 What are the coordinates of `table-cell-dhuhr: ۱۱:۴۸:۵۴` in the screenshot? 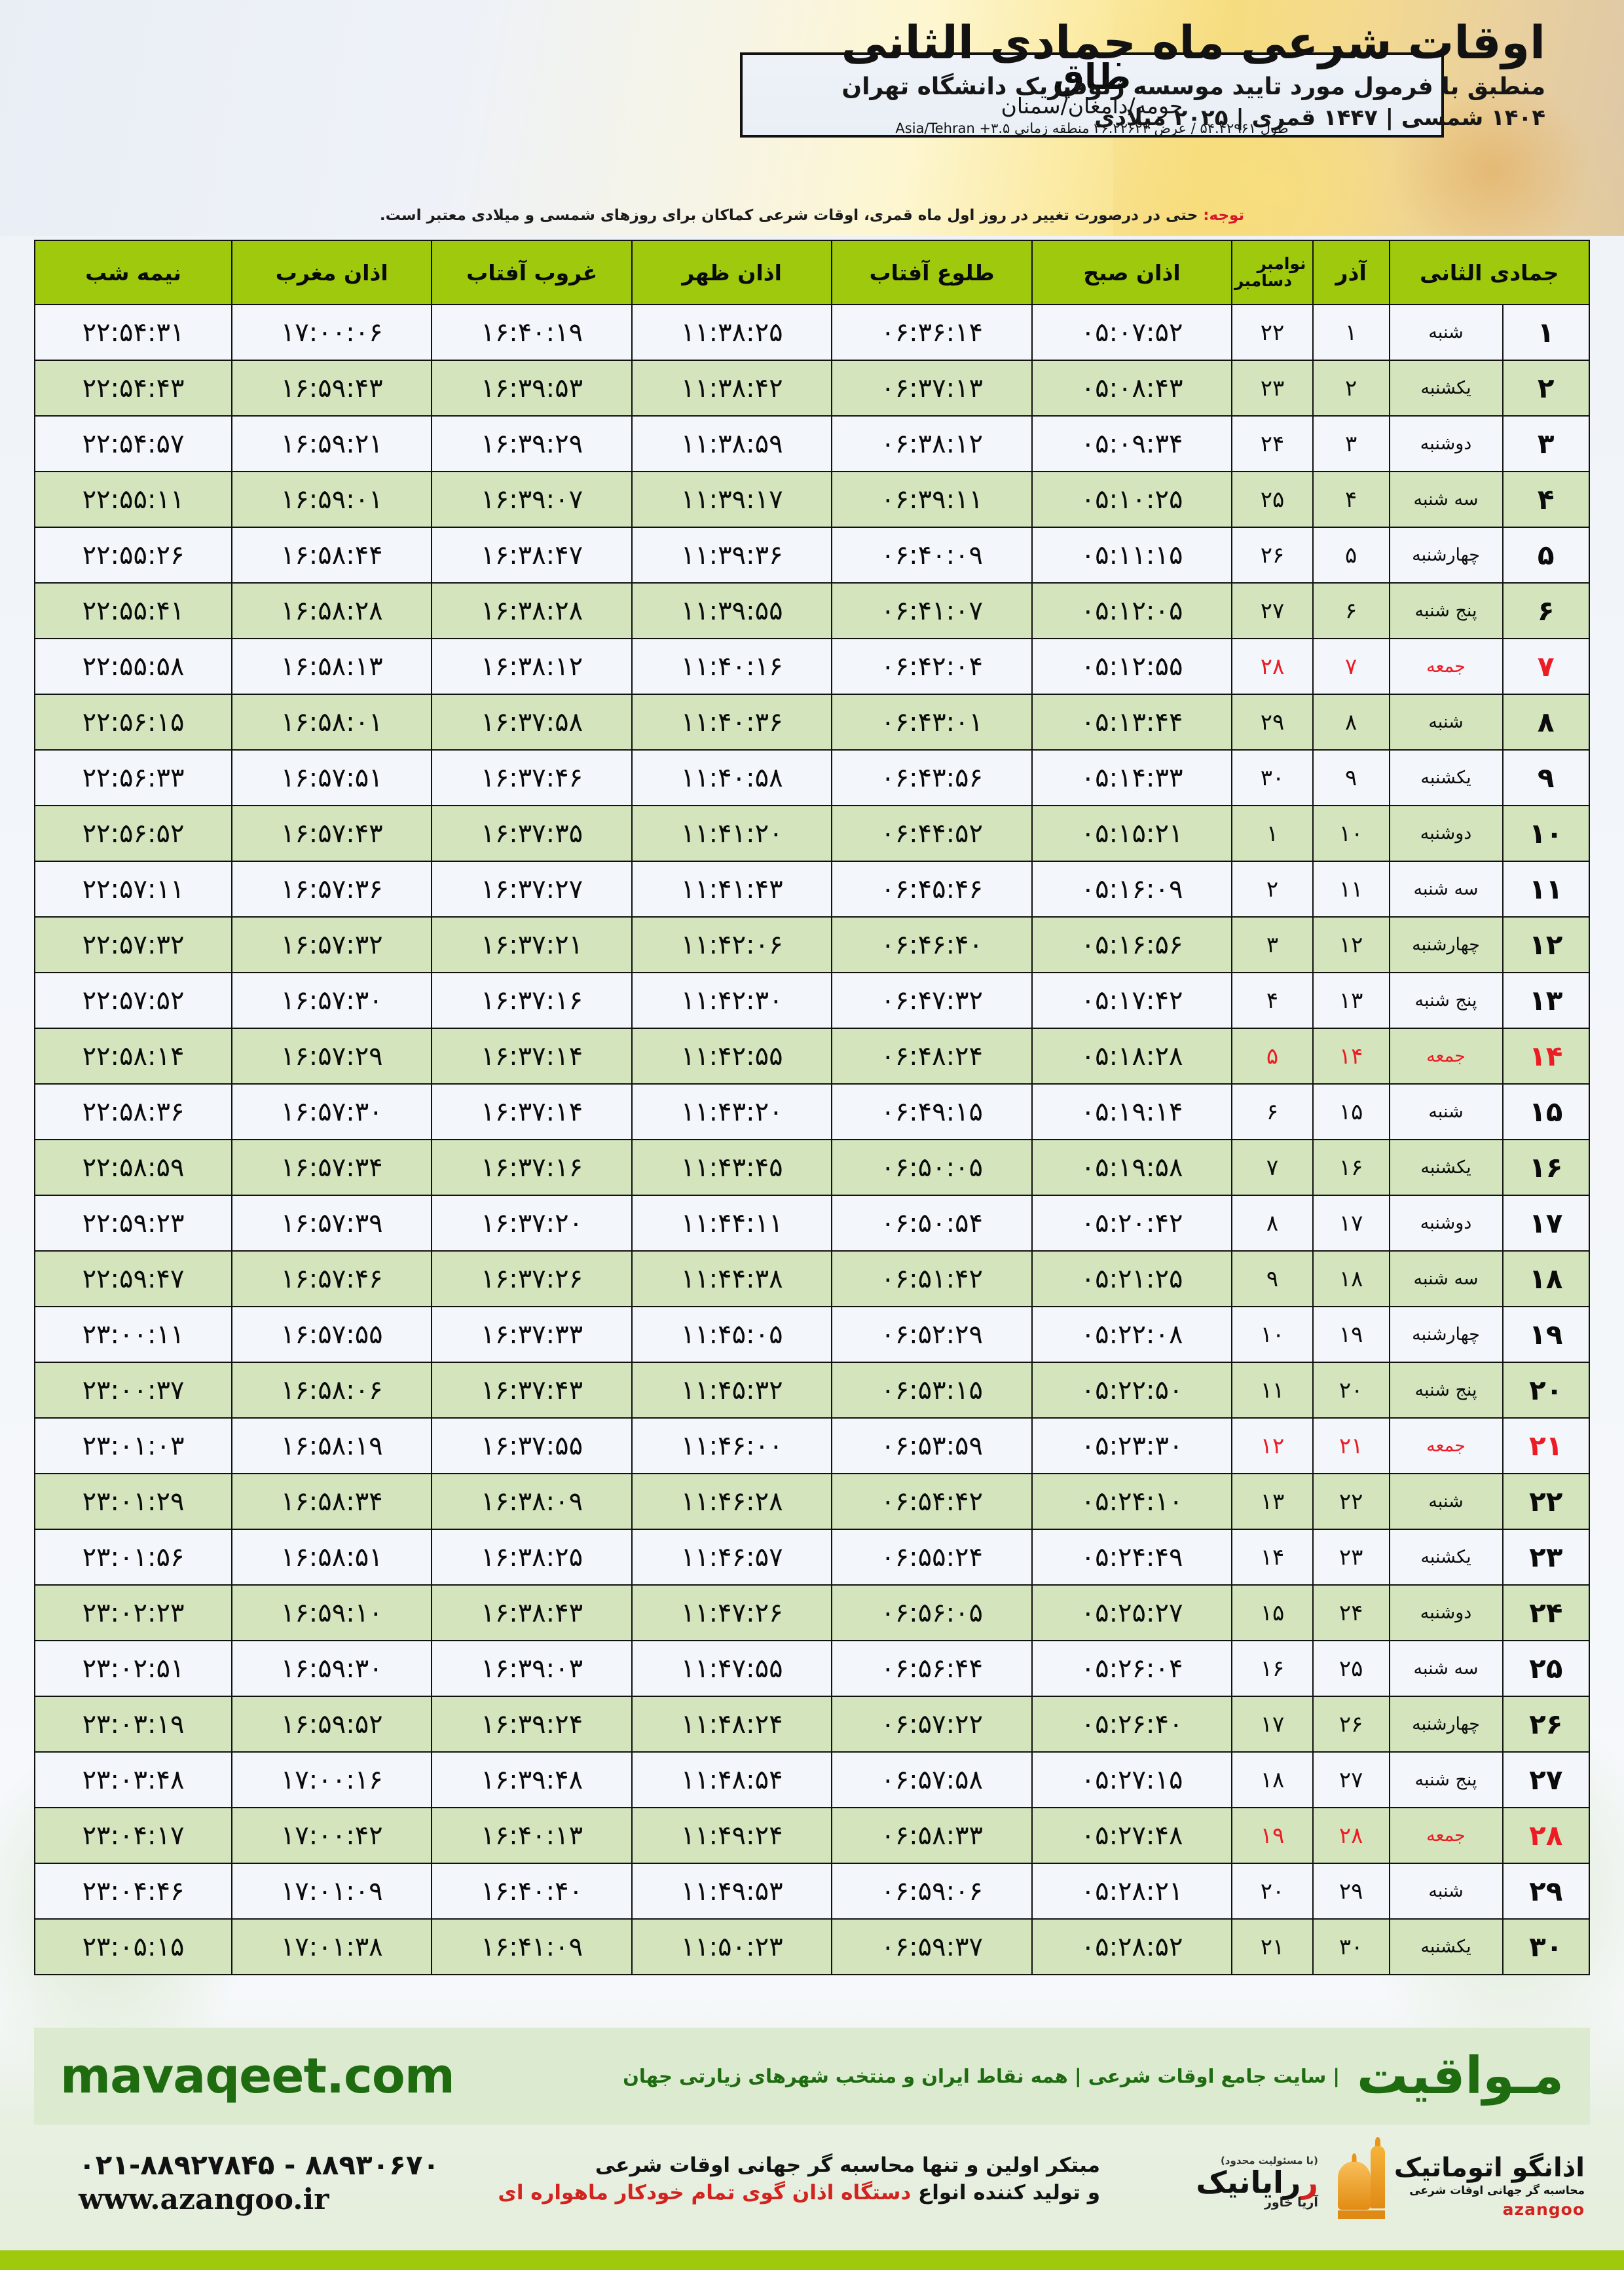 It's located at (732, 1779).